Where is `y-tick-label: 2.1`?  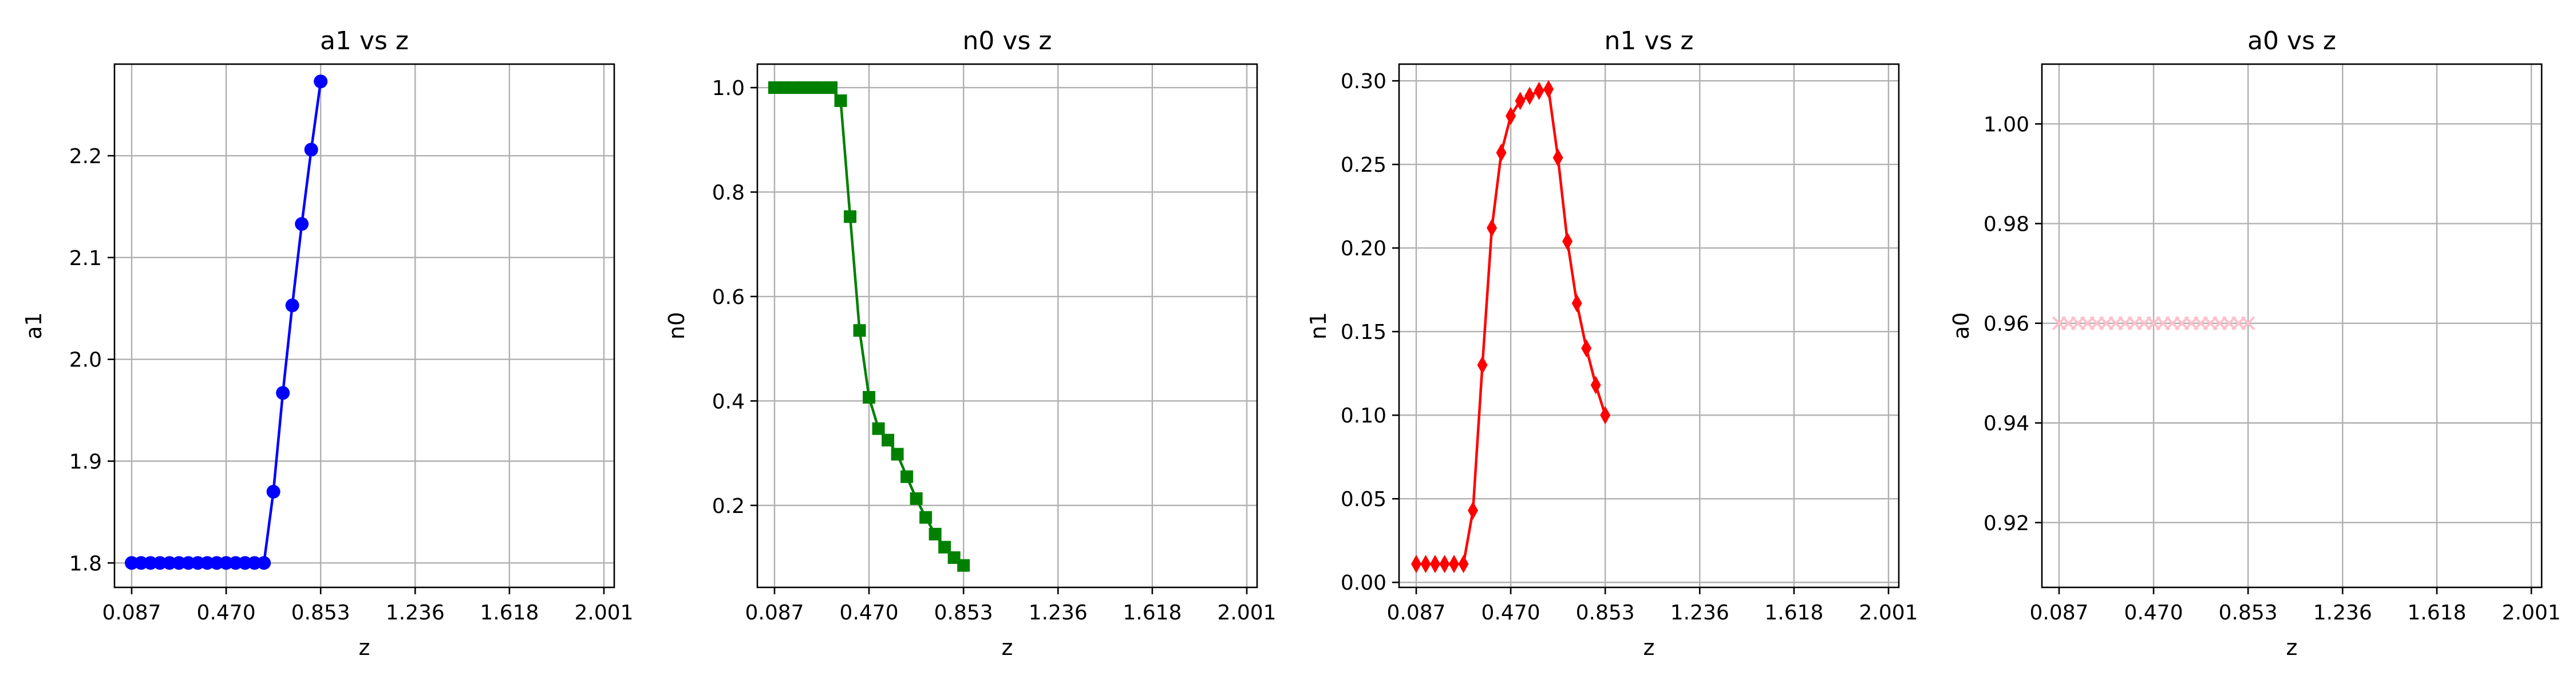
y-tick-label: 2.1 is located at coordinates (85, 259).